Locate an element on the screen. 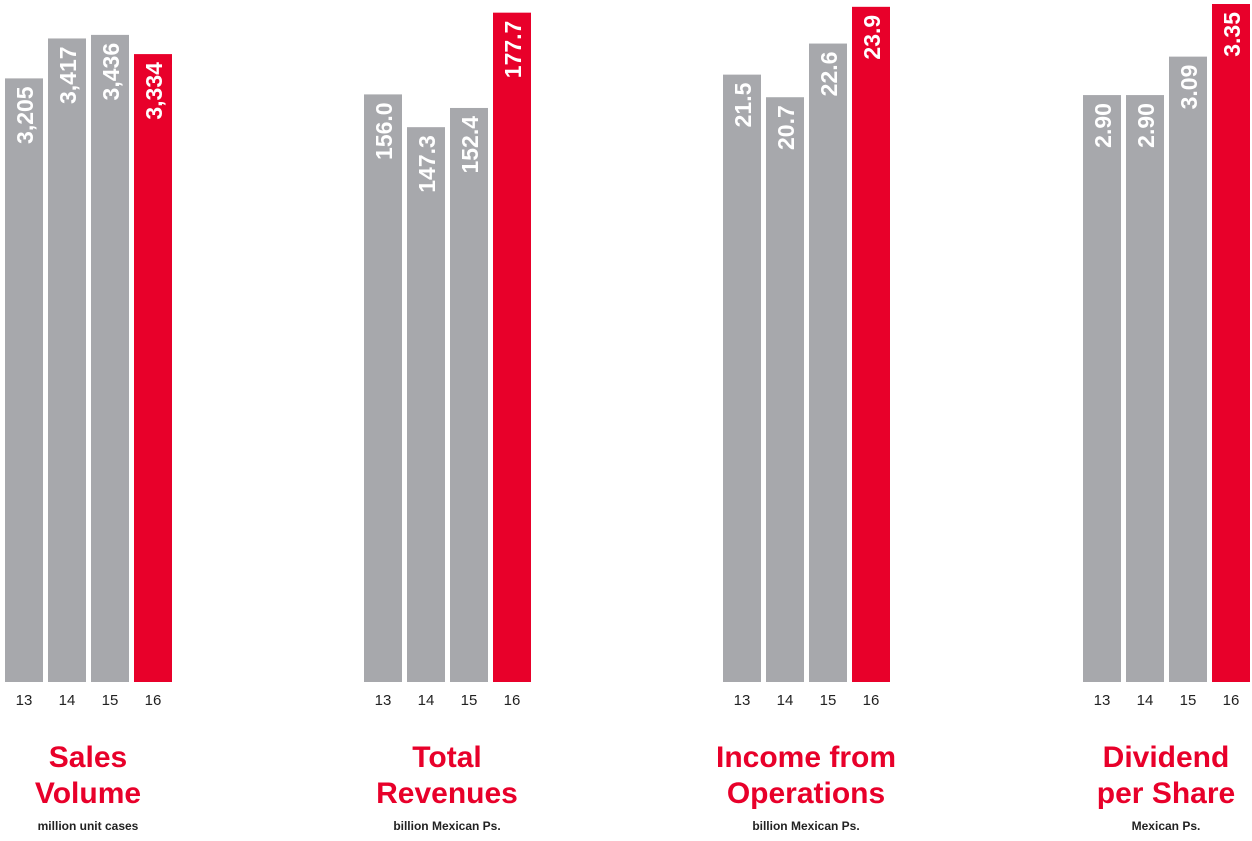 This screenshot has width=1252, height=841. bar-value-label: 3.35 is located at coordinates (1232, 34).